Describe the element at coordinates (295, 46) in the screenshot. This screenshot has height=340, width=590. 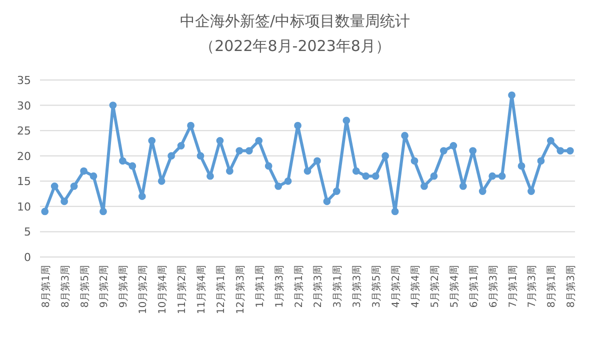
I see `subtitle: （2022年8月-2023年8月）` at that location.